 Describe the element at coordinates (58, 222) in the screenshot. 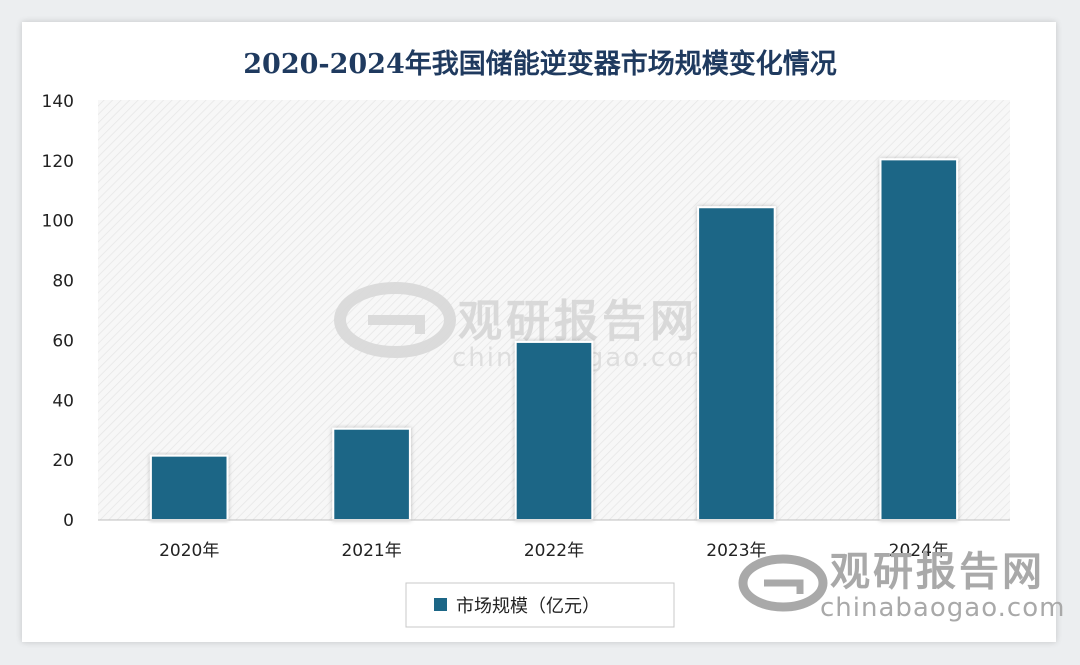

I see `y-tick-label: 100` at that location.